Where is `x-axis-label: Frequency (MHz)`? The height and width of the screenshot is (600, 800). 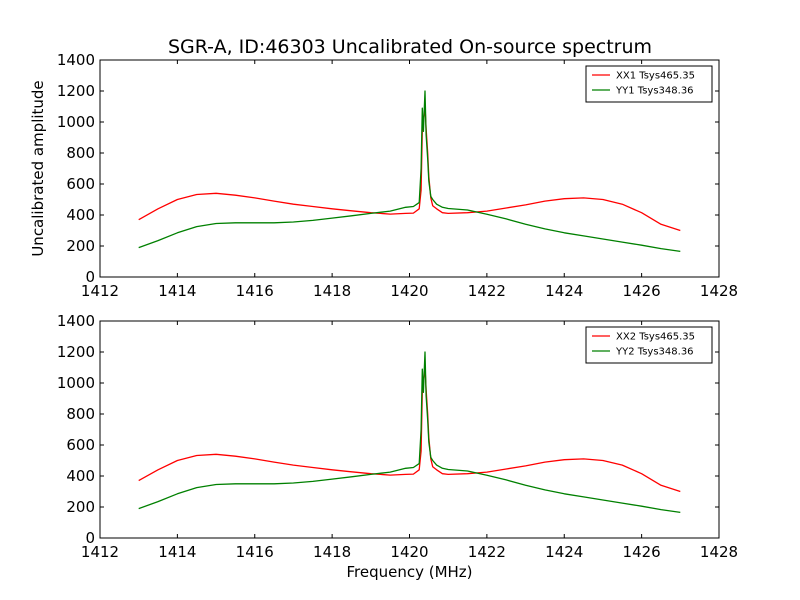 x-axis-label: Frequency (MHz) is located at coordinates (409, 572).